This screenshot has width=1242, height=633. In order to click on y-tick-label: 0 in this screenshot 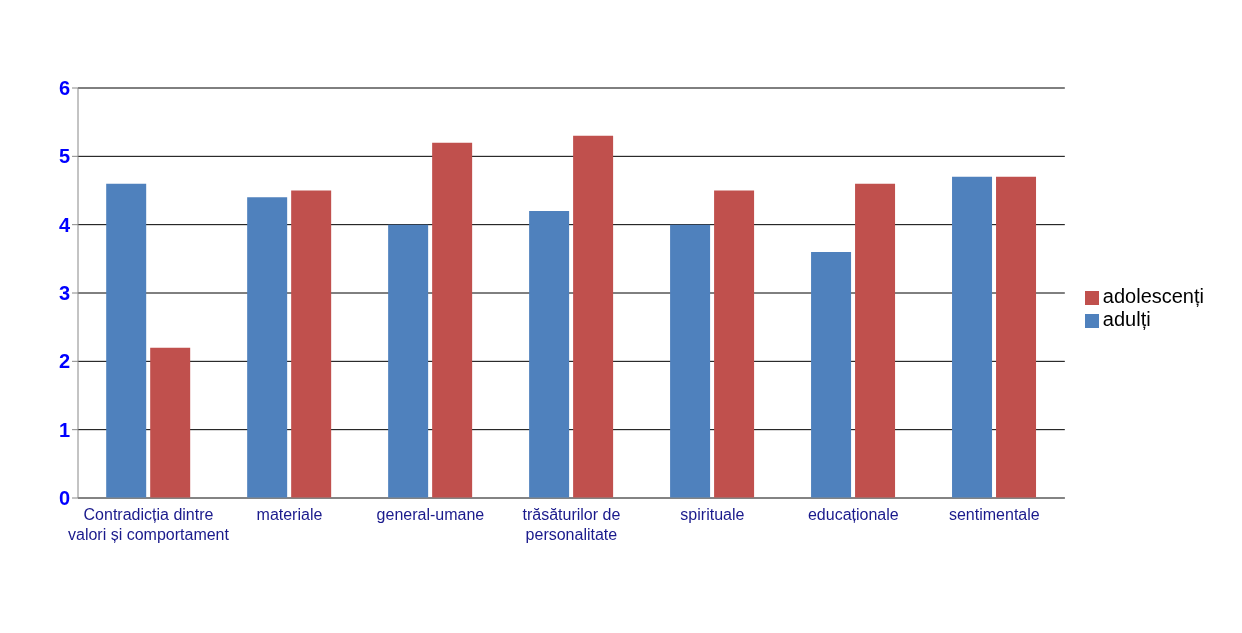, I will do `click(64, 498)`.